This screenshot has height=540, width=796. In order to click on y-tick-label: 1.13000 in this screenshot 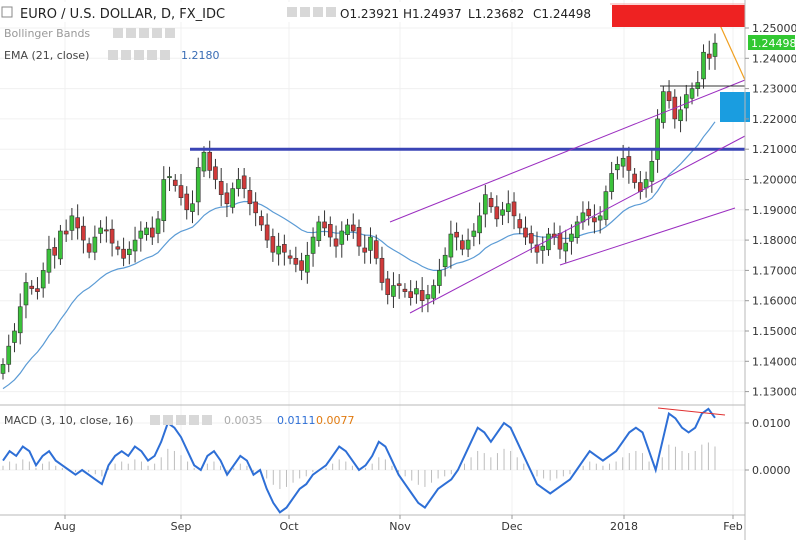, I will do `click(774, 392)`.